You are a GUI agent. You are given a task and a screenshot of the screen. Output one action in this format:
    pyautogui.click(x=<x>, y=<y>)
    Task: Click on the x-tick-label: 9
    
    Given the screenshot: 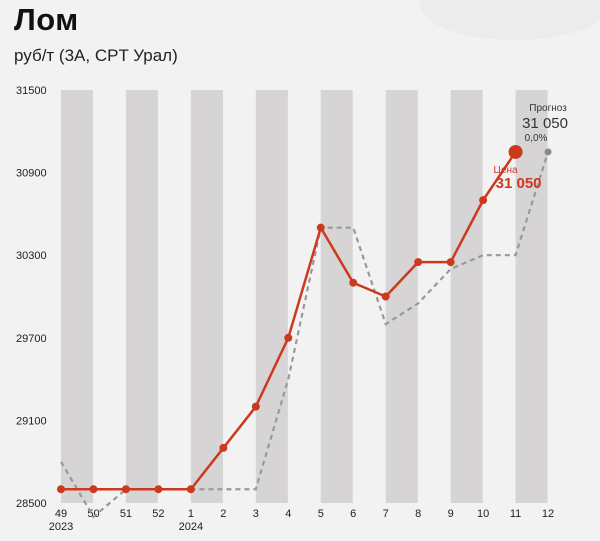 What is the action you would take?
    pyautogui.click(x=451, y=514)
    